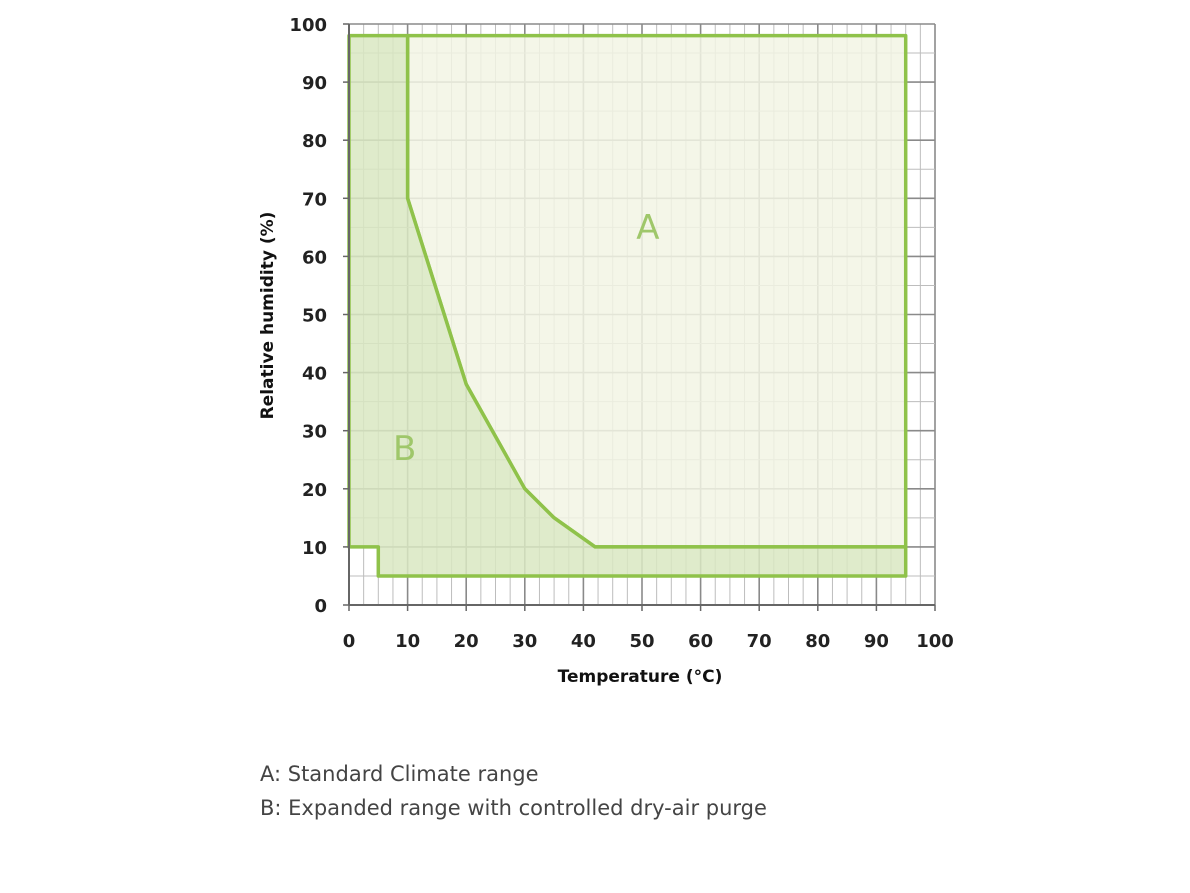  What do you see at coordinates (399, 774) in the screenshot?
I see `legend-item-a: A: Standard Climate range` at bounding box center [399, 774].